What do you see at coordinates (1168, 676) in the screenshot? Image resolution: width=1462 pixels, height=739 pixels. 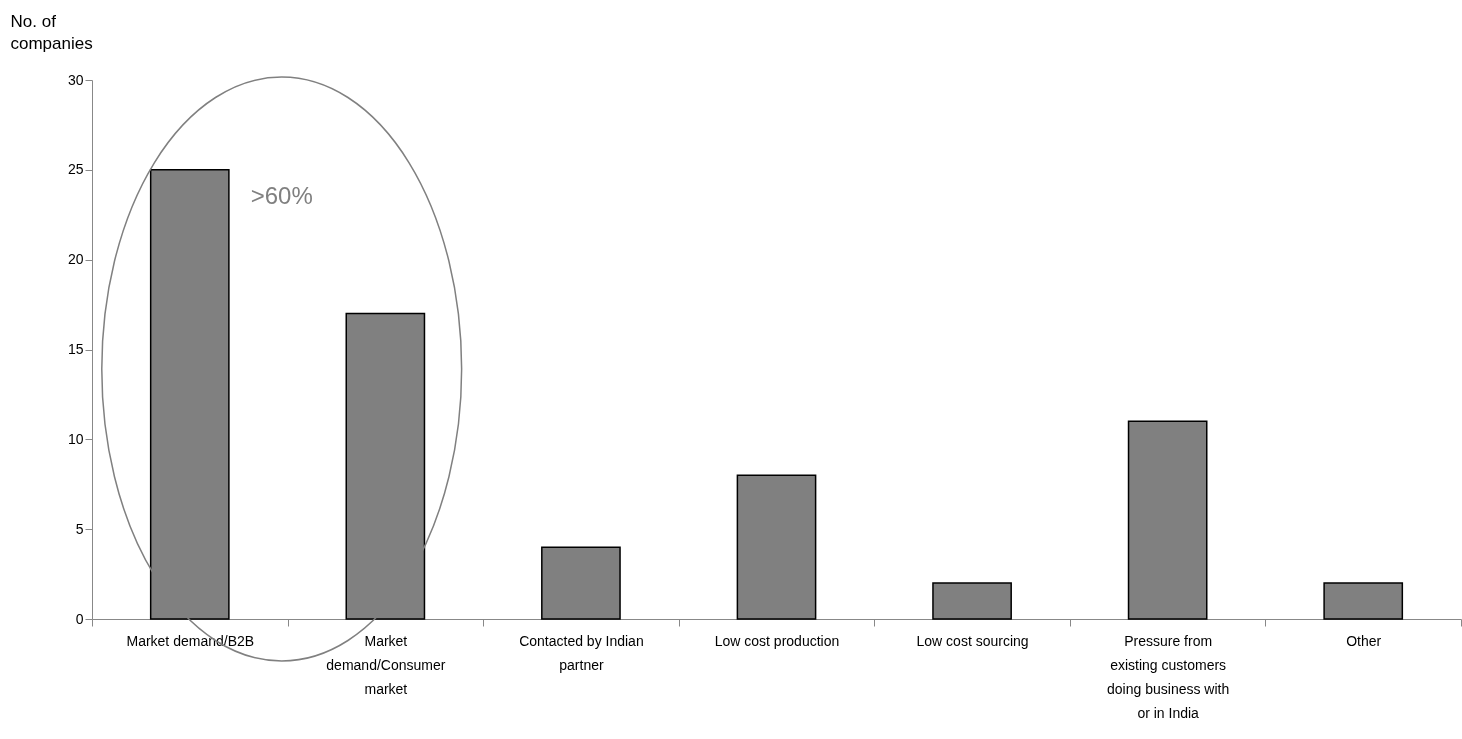 I see `x-tick-label: Pressure from existing customers doing business with or in India` at bounding box center [1168, 676].